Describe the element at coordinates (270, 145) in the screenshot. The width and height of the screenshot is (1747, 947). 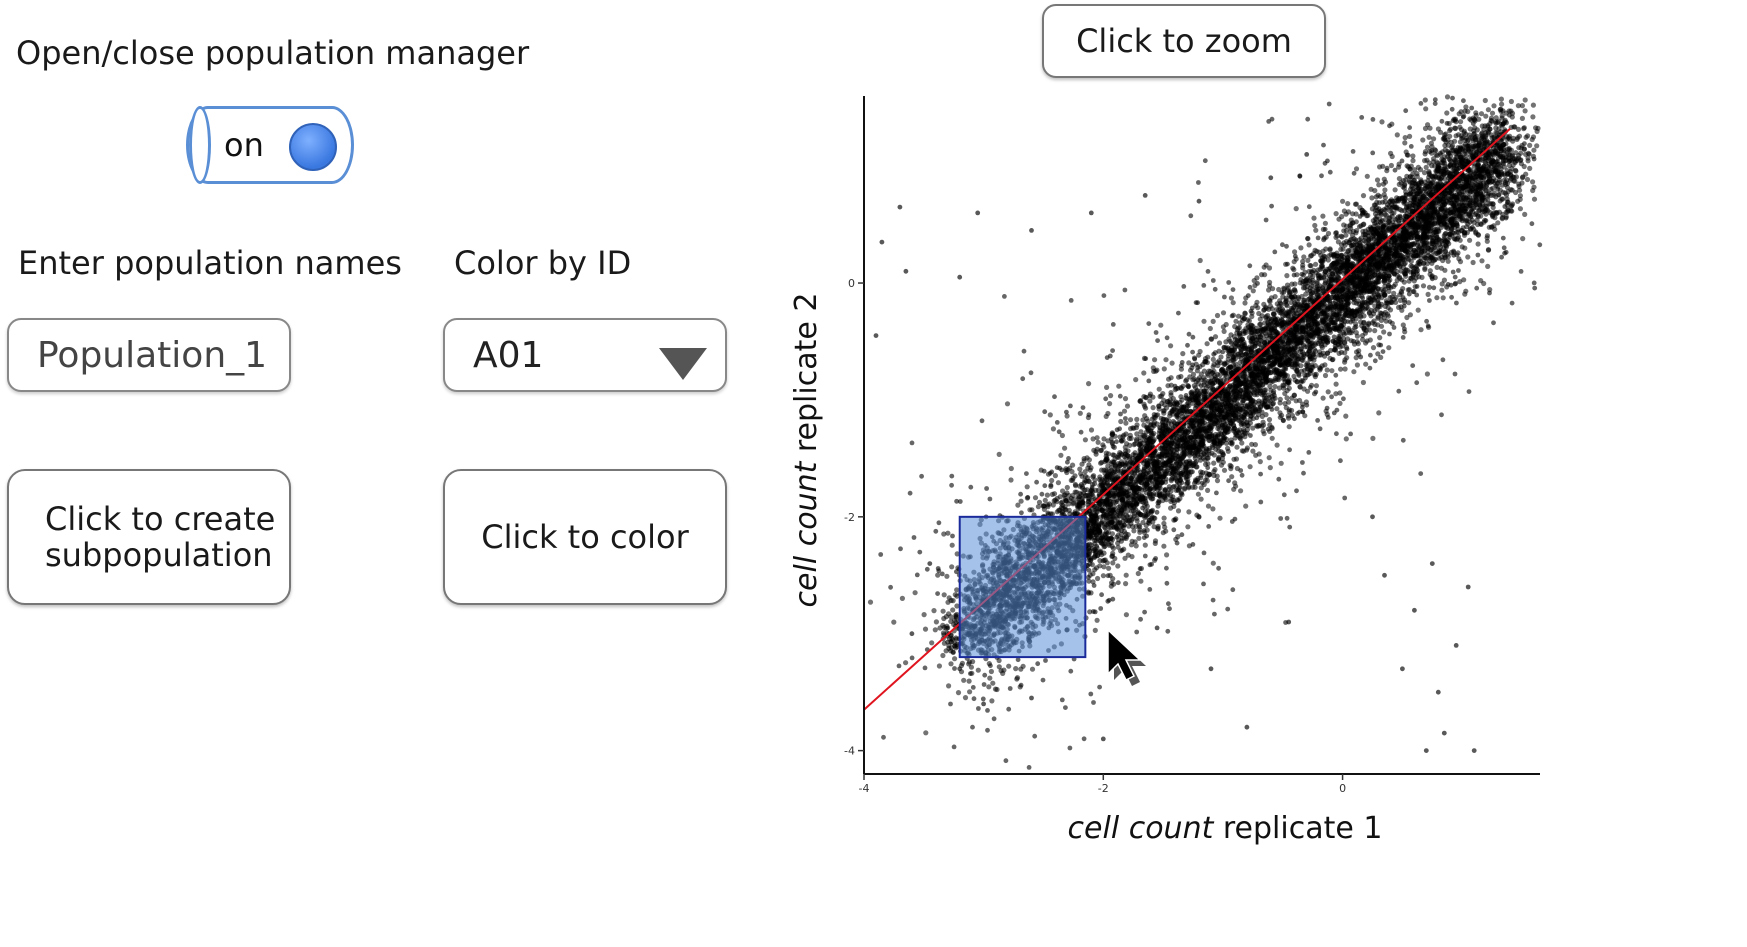
I see `population-manager-toggle: on` at that location.